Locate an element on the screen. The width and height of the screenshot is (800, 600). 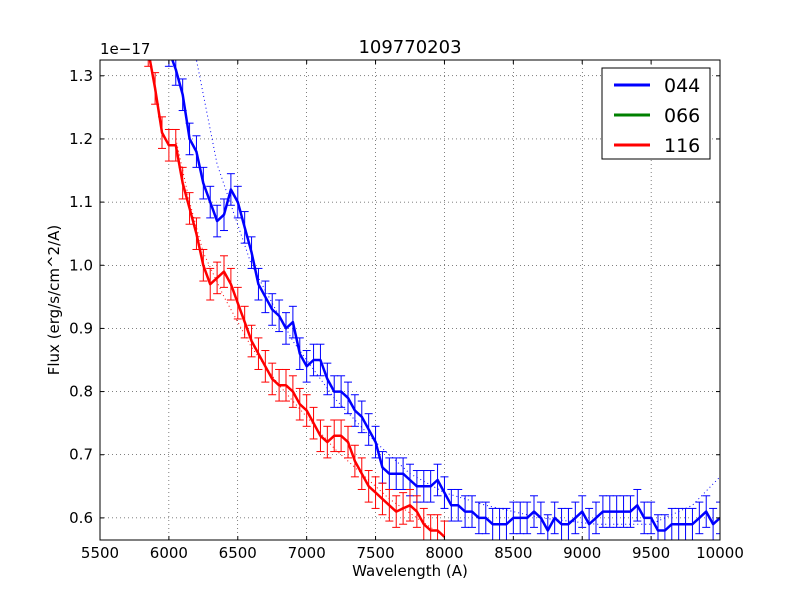
y-tick-label: 0.6 is located at coordinates (81, 518).